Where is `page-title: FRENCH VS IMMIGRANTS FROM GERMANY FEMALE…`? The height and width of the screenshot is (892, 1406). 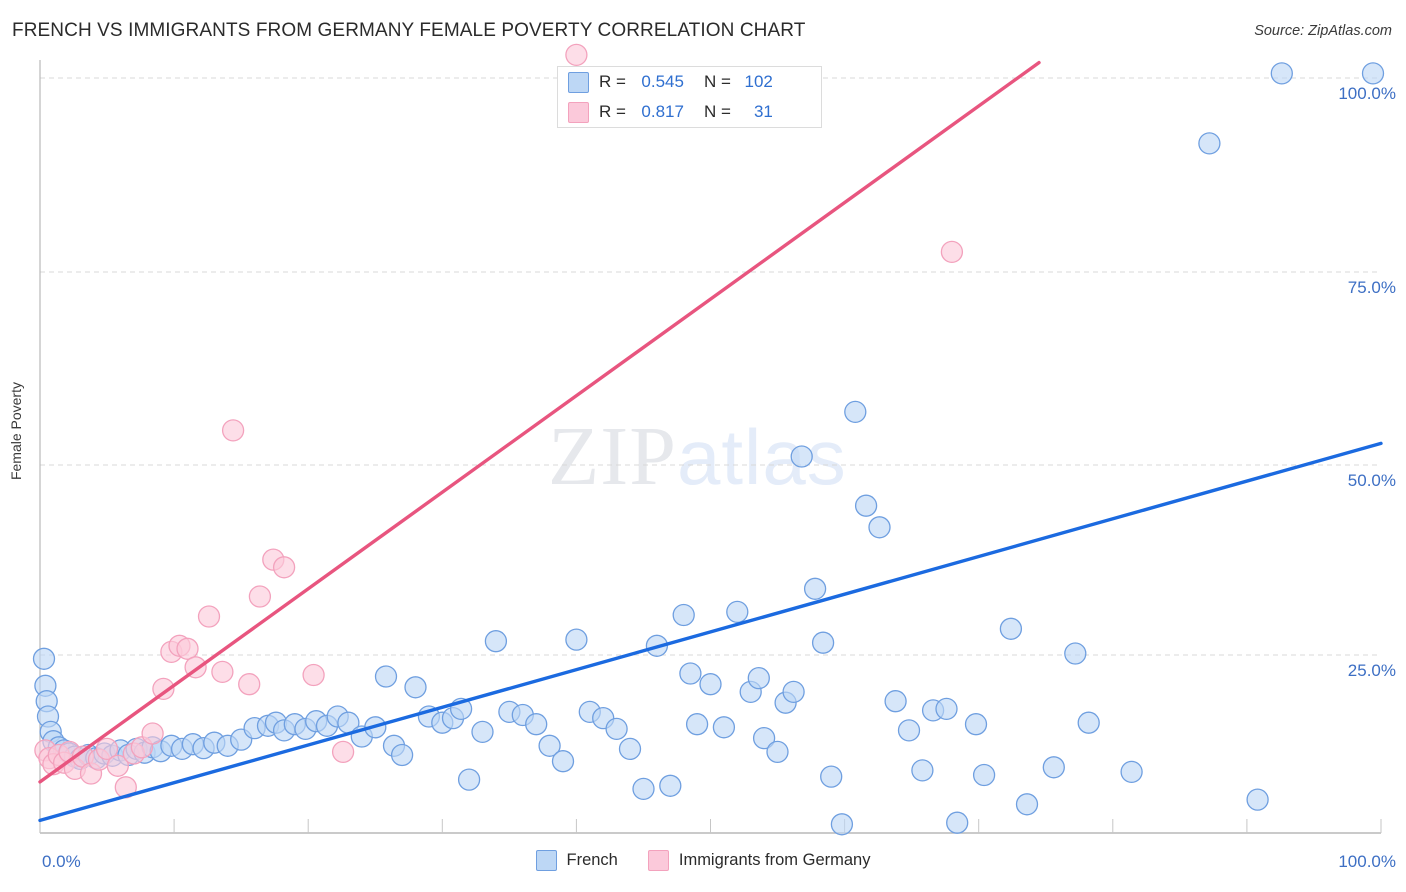
page-title: FRENCH VS IMMIGRANTS FROM GERMANY FEMALE… is located at coordinates (409, 30).